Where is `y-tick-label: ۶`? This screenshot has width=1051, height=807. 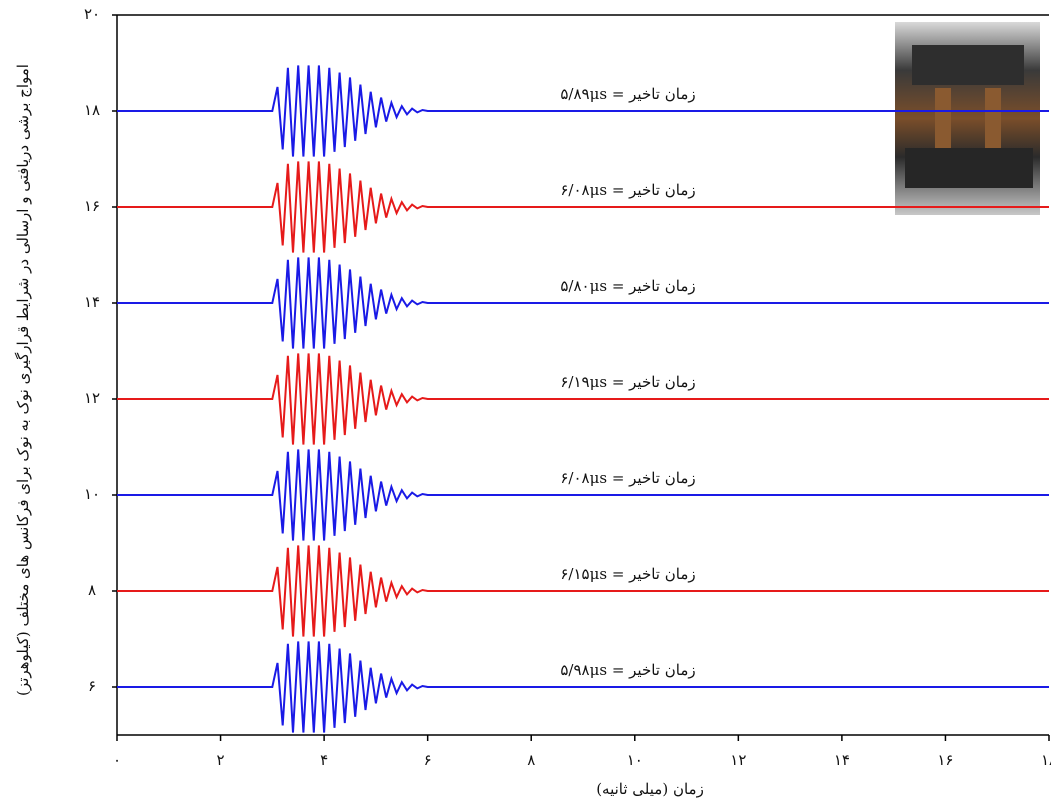 y-tick-label: ۶ is located at coordinates (92, 686).